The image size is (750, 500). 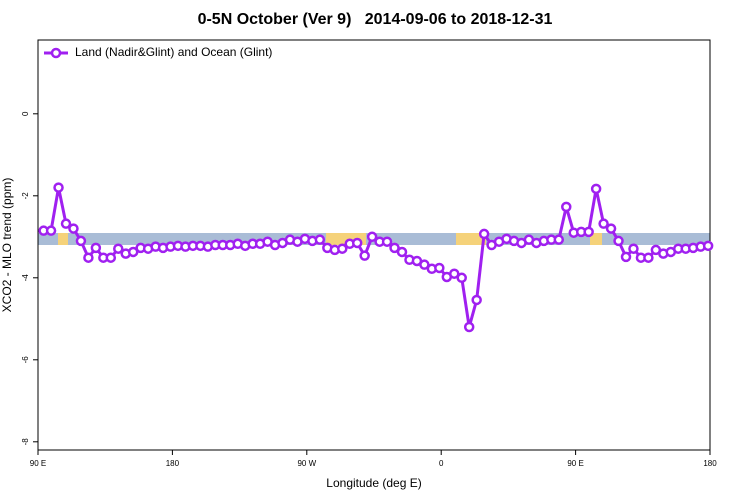 What do you see at coordinates (173, 52) in the screenshot?
I see `legend-label: Land (Nadir&Glint) and Ocean (Glint)` at bounding box center [173, 52].